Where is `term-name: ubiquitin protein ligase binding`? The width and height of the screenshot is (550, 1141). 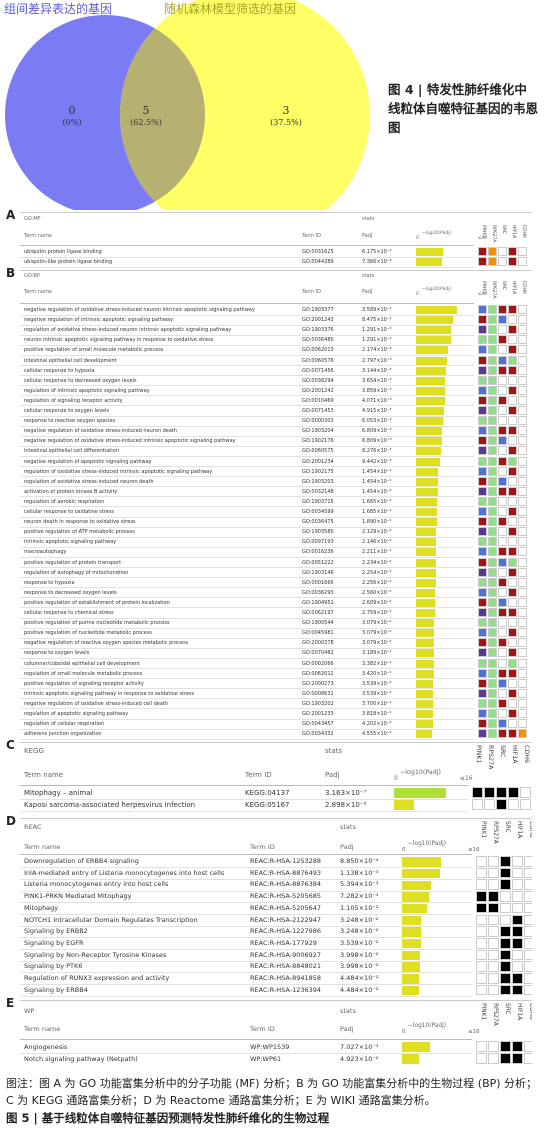 term-name: ubiquitin protein ligase binding is located at coordinates (63, 252).